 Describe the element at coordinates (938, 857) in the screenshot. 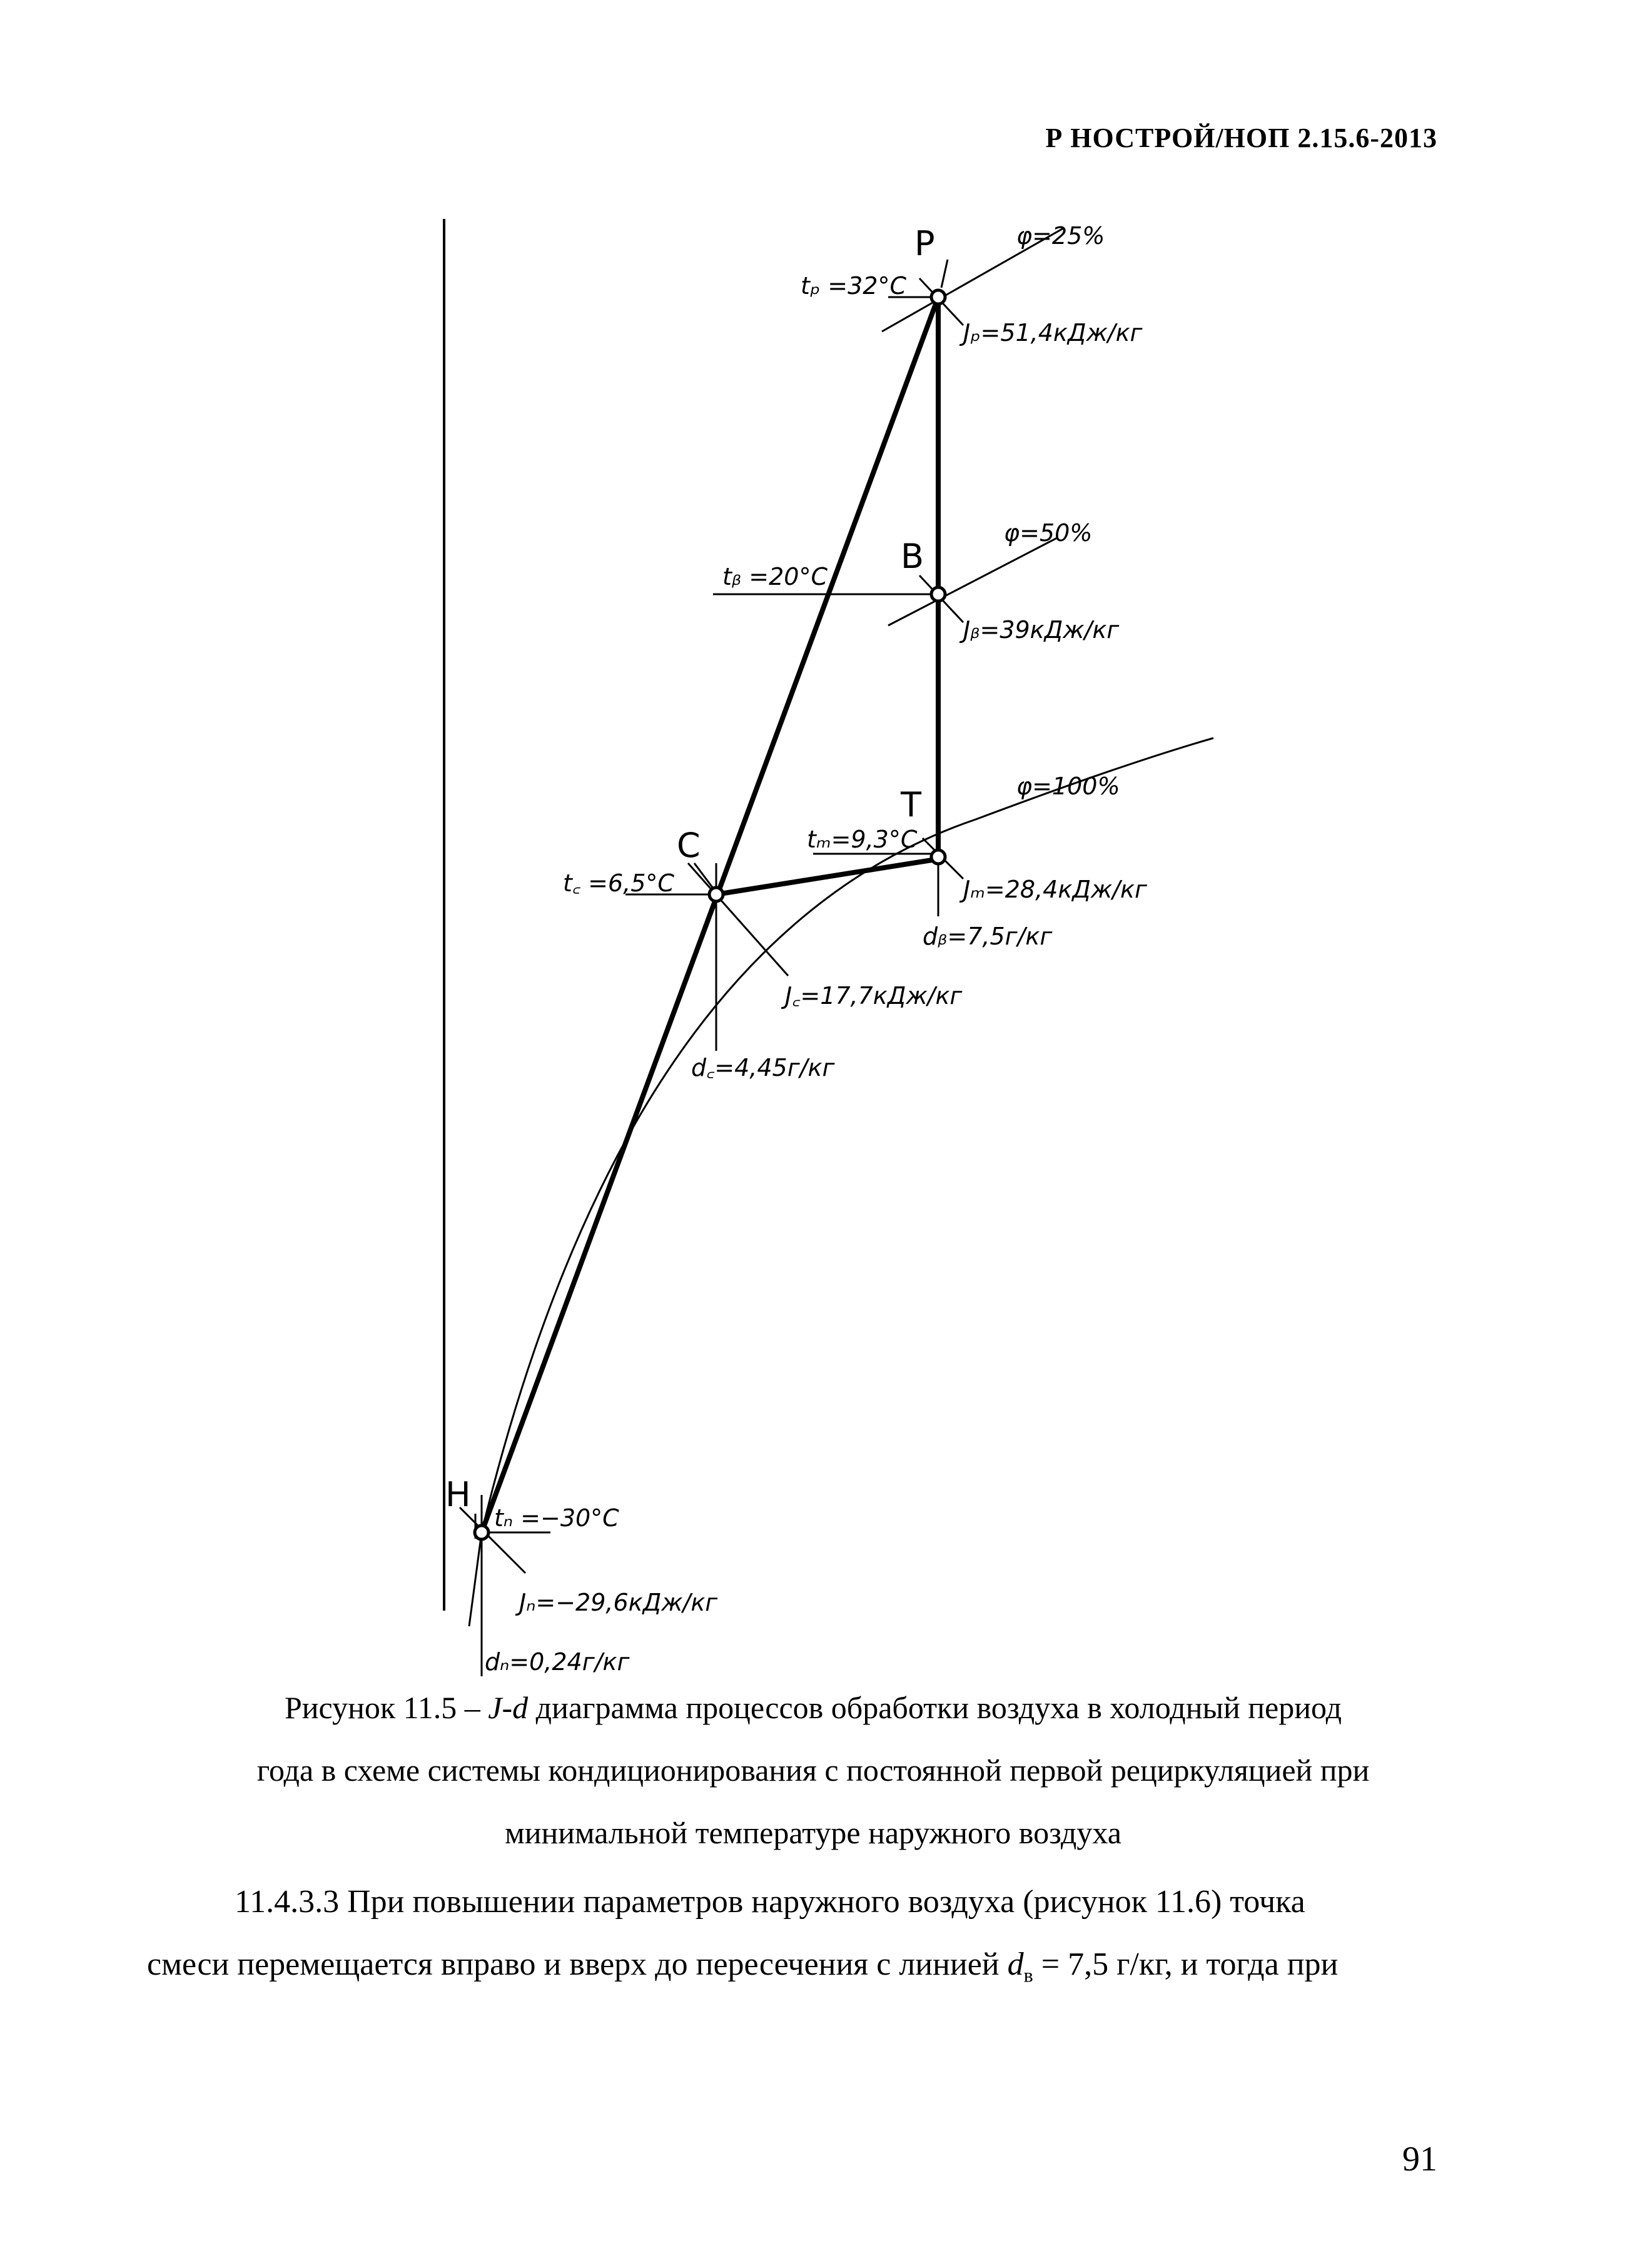

I see `point-t-marker` at that location.